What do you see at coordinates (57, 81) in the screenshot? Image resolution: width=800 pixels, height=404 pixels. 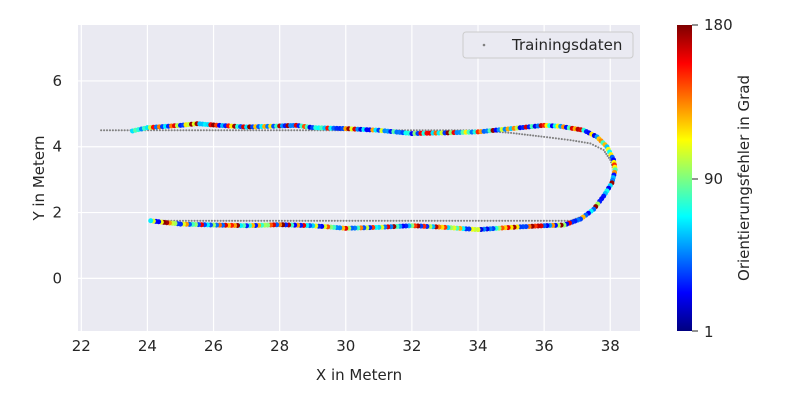 I see `y-tick-label: 6` at bounding box center [57, 81].